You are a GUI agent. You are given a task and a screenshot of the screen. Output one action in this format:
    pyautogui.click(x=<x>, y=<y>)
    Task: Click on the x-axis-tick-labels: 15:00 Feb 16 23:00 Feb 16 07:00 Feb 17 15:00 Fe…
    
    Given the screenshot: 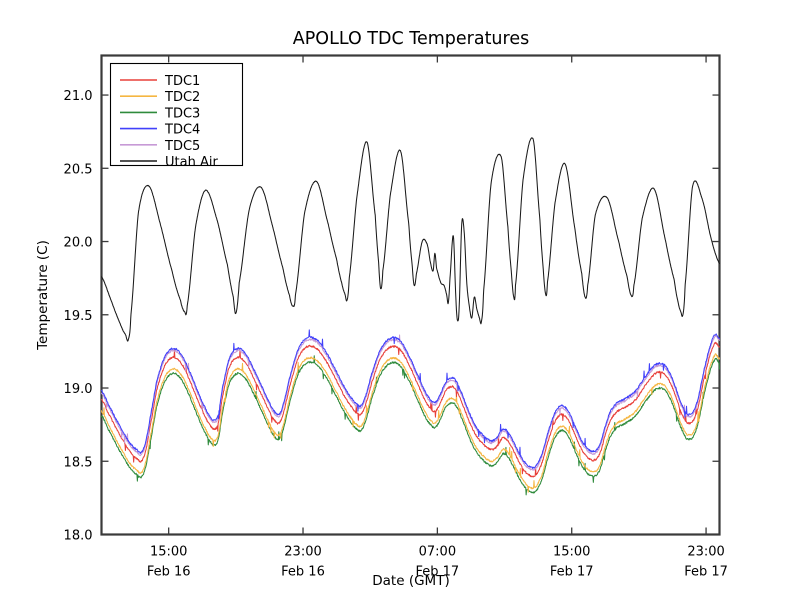 What is the action you would take?
    pyautogui.click(x=437, y=562)
    